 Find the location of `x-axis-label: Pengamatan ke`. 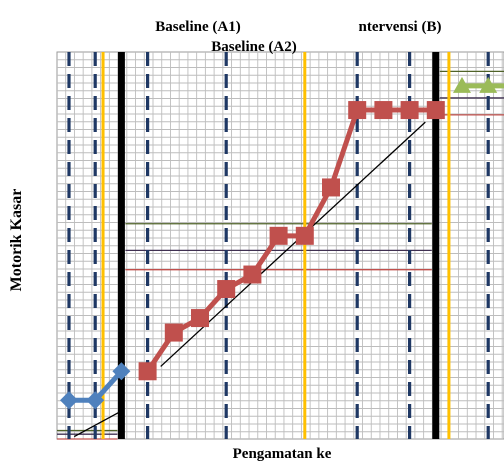

x-axis-label: Pengamatan ke is located at coordinates (282, 454).